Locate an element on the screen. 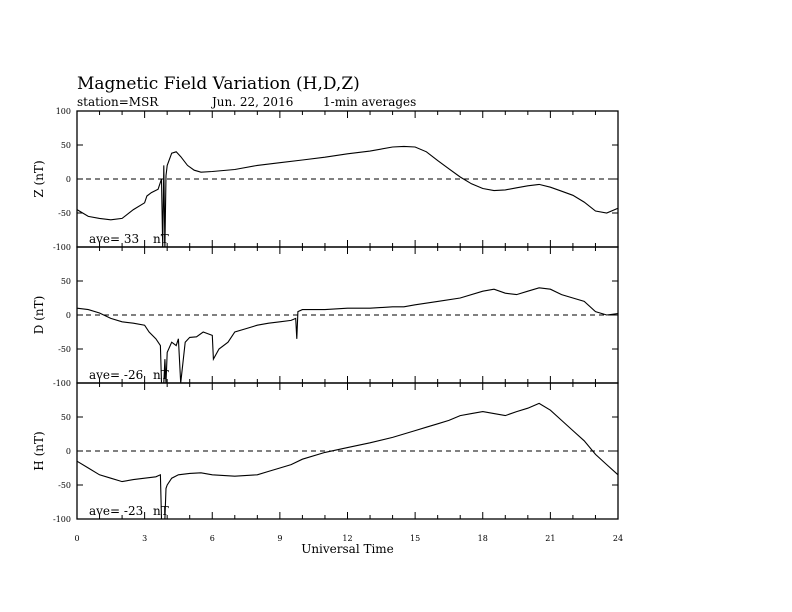 The height and width of the screenshot is (612, 792). x-tick-label: 15 is located at coordinates (415, 538).